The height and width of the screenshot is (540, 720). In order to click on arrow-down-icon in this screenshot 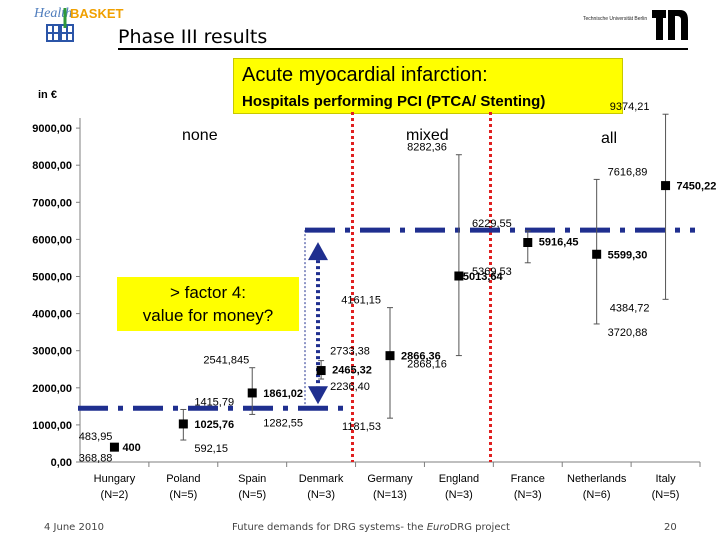, I will do `click(318, 395)`.